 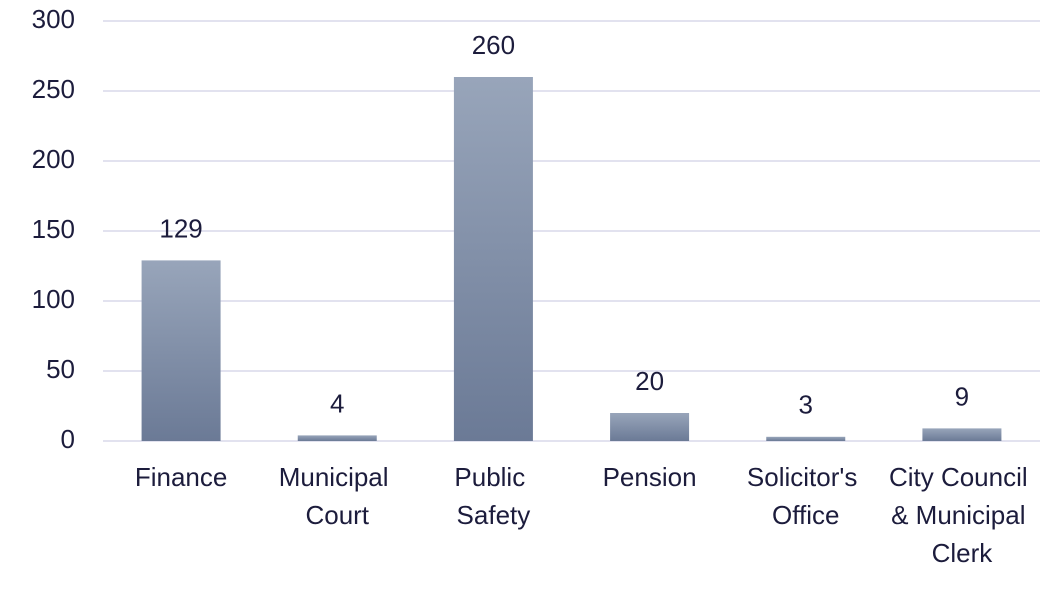 What do you see at coordinates (493, 496) in the screenshot?
I see `x-tick-label: Public Safety` at bounding box center [493, 496].